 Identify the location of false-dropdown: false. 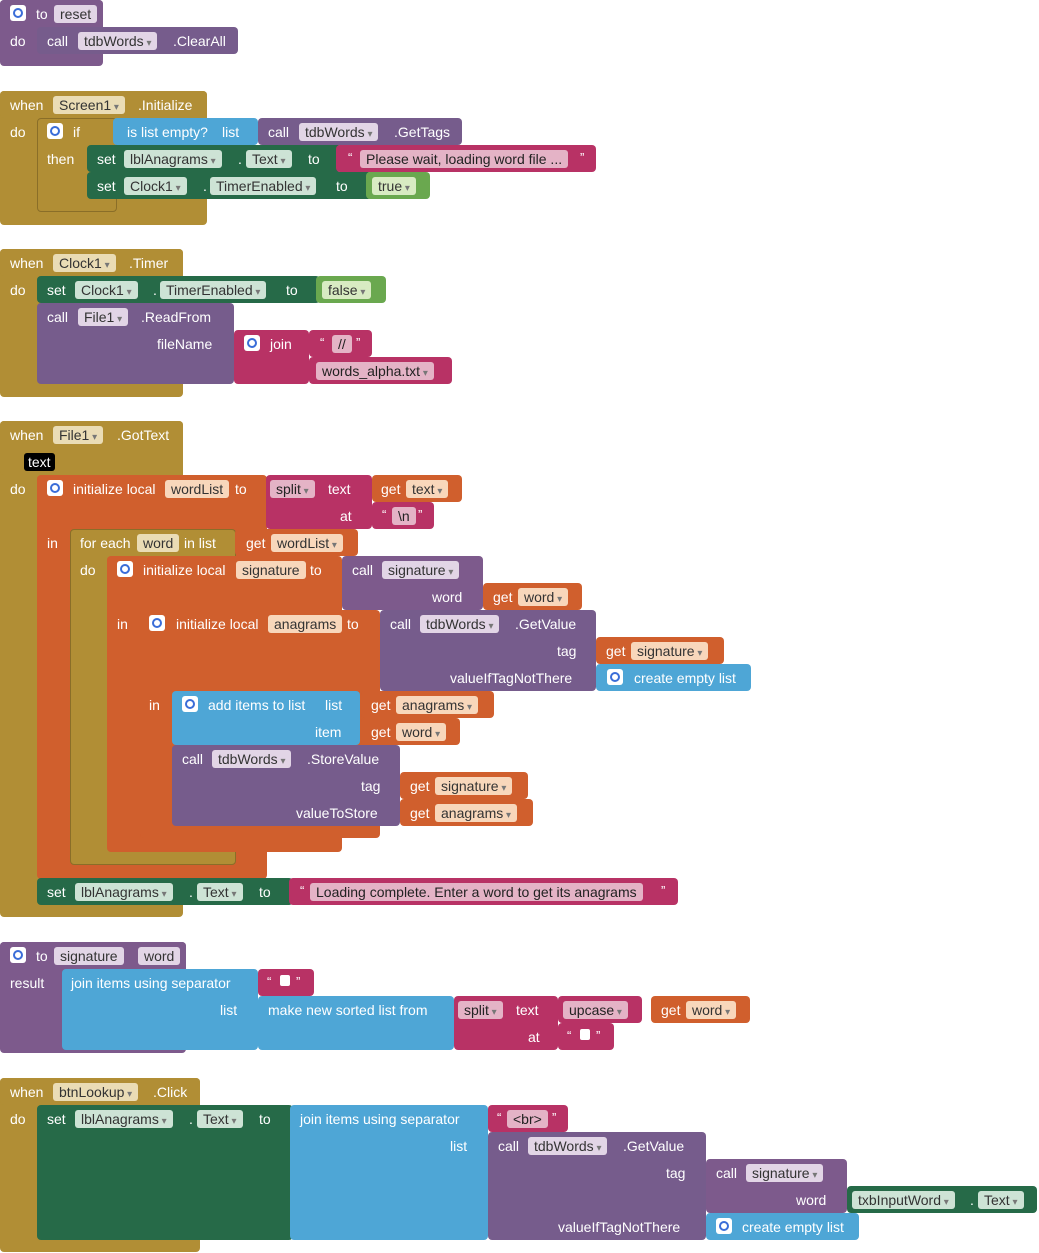
(347, 290).